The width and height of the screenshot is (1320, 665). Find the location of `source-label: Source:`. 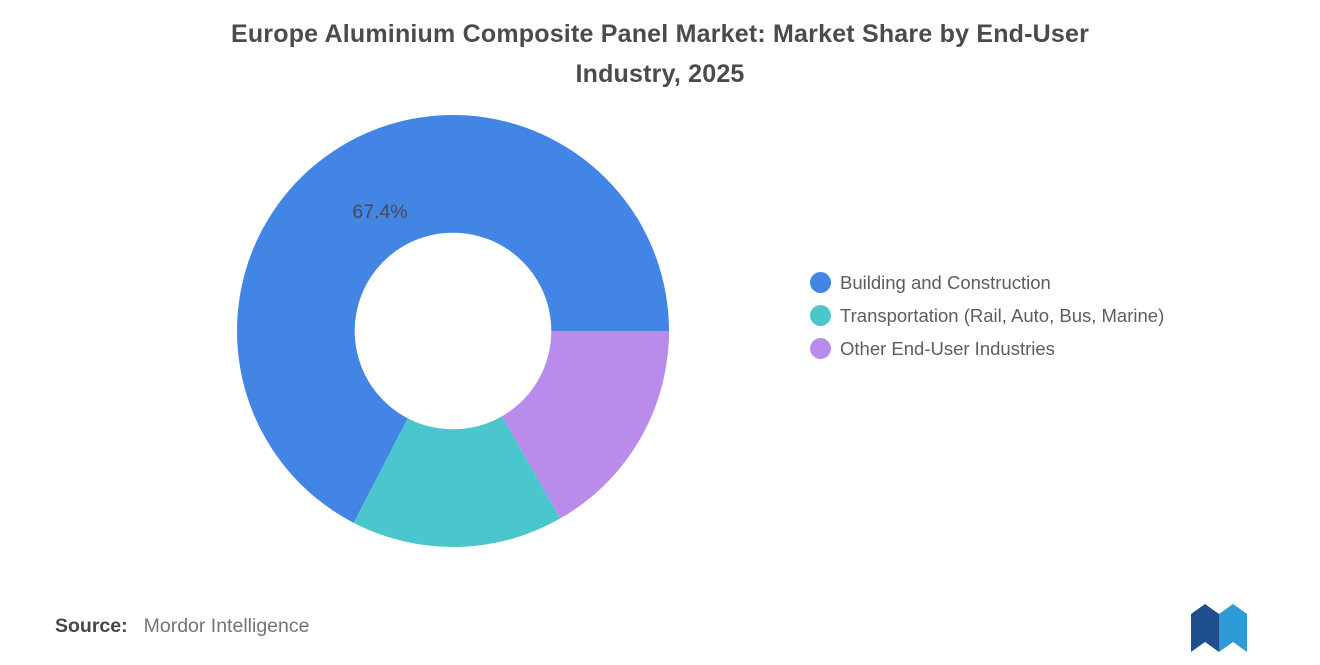

source-label: Source: is located at coordinates (91, 626).